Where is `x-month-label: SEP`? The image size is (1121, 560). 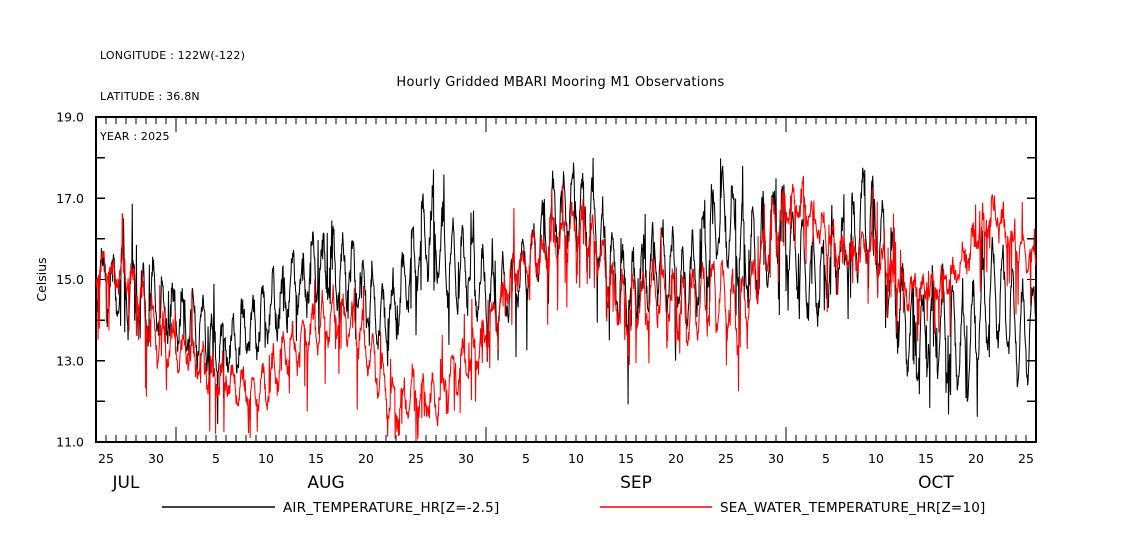 x-month-label: SEP is located at coordinates (636, 483).